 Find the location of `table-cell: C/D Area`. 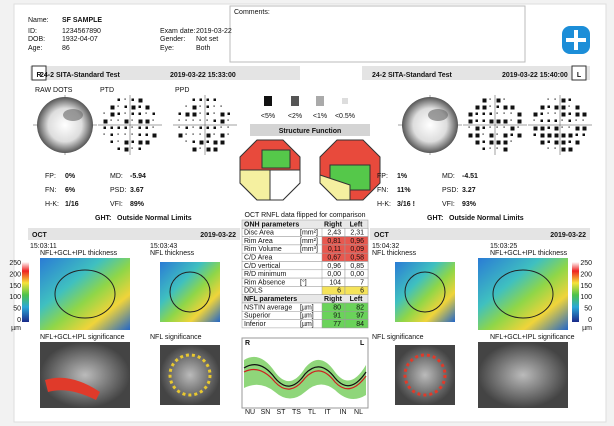

table-cell: C/D Area is located at coordinates (258, 258).